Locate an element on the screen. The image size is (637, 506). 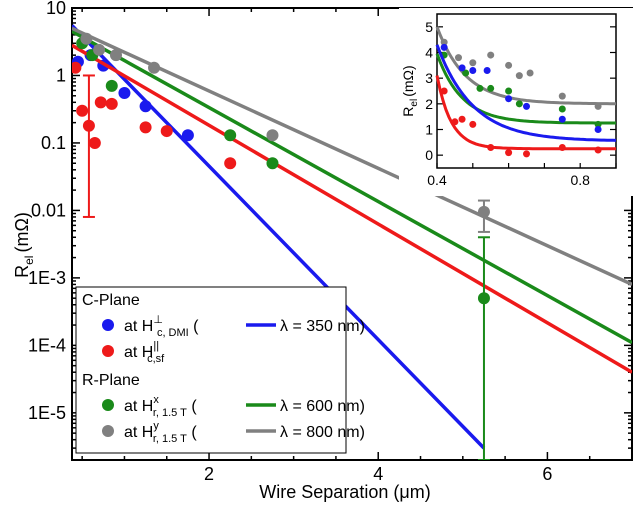
inset-y-axis-label: Rel(mΩ) is located at coordinates (410, 90).